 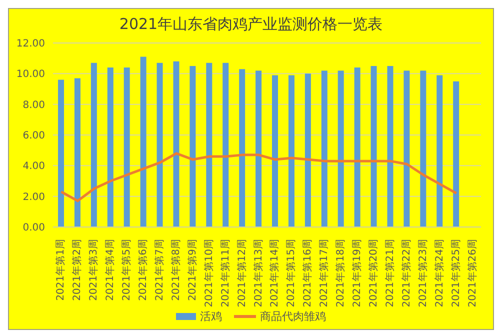 I want to click on x-tick-label: 2021年第1周, so click(x=60, y=270).